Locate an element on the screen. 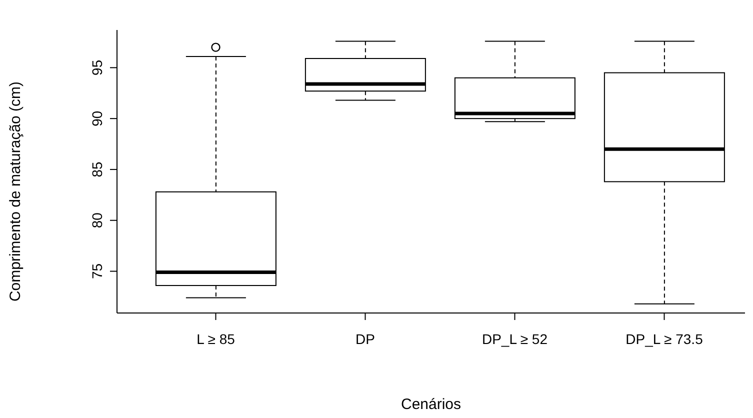 Image resolution: width=753 pixels, height=418 pixels. x-tick-label: DP_L ≥ 52 is located at coordinates (515, 338).